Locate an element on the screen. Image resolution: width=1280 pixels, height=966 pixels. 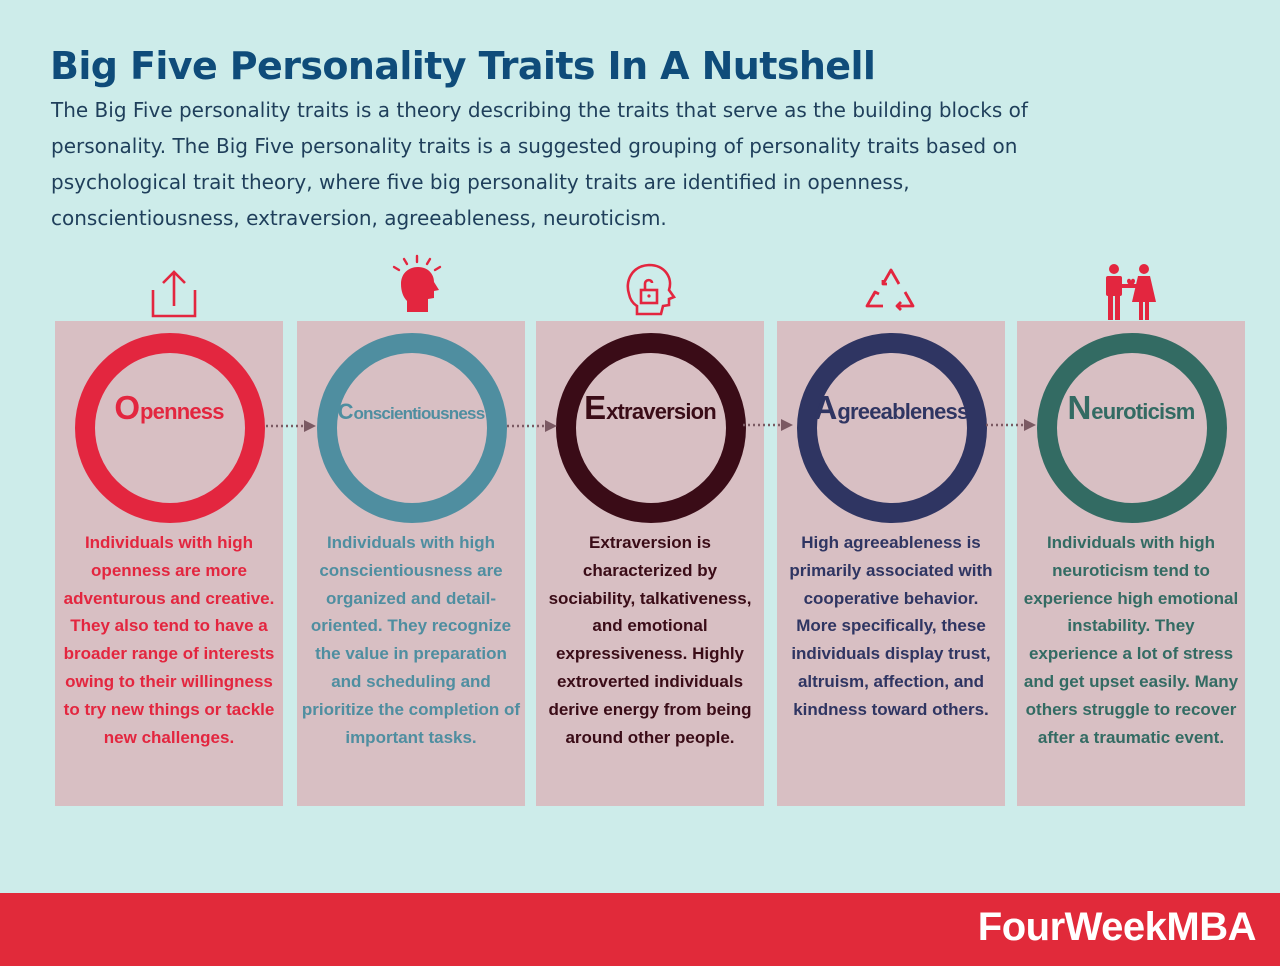
trait-title: Neuroticism is located at coordinates (1131, 408).